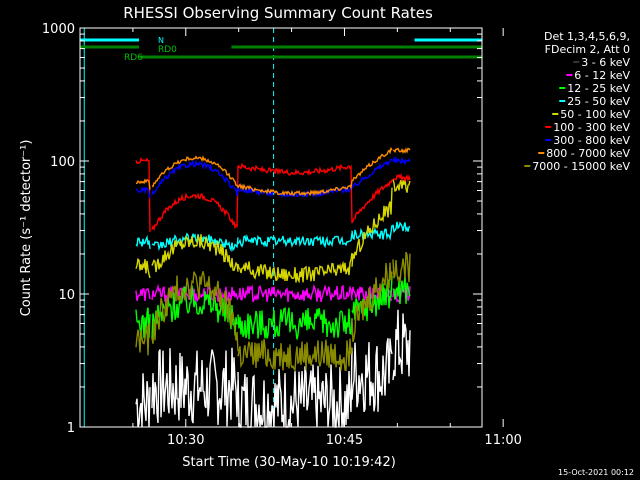 This screenshot has width=640, height=480. I want to click on x-tick-label: 11:00, so click(502, 440).